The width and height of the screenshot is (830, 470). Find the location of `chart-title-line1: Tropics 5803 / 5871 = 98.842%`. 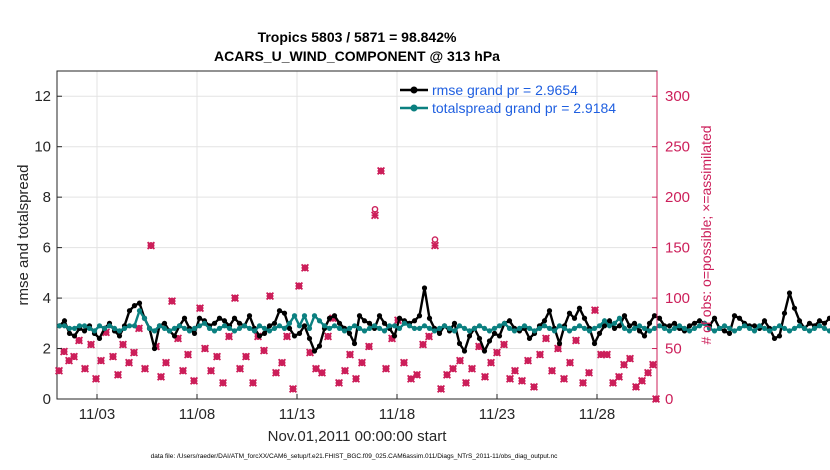

chart-title-line1: Tropics 5803 / 5871 = 98.842% is located at coordinates (357, 37).